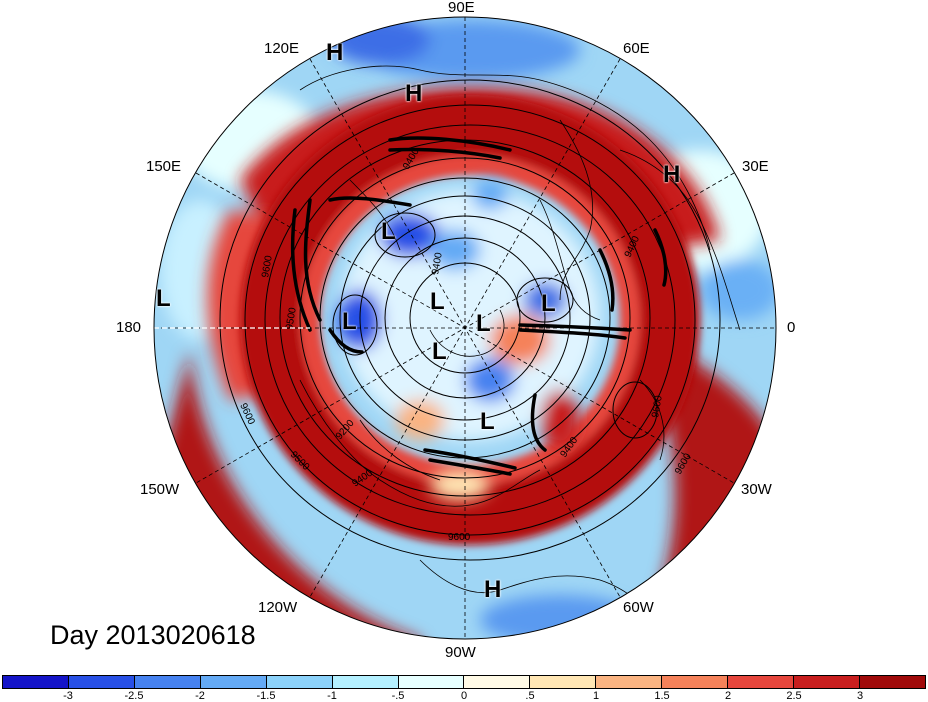 The image size is (928, 702). I want to click on lon-label-150e: 150E, so click(164, 166).